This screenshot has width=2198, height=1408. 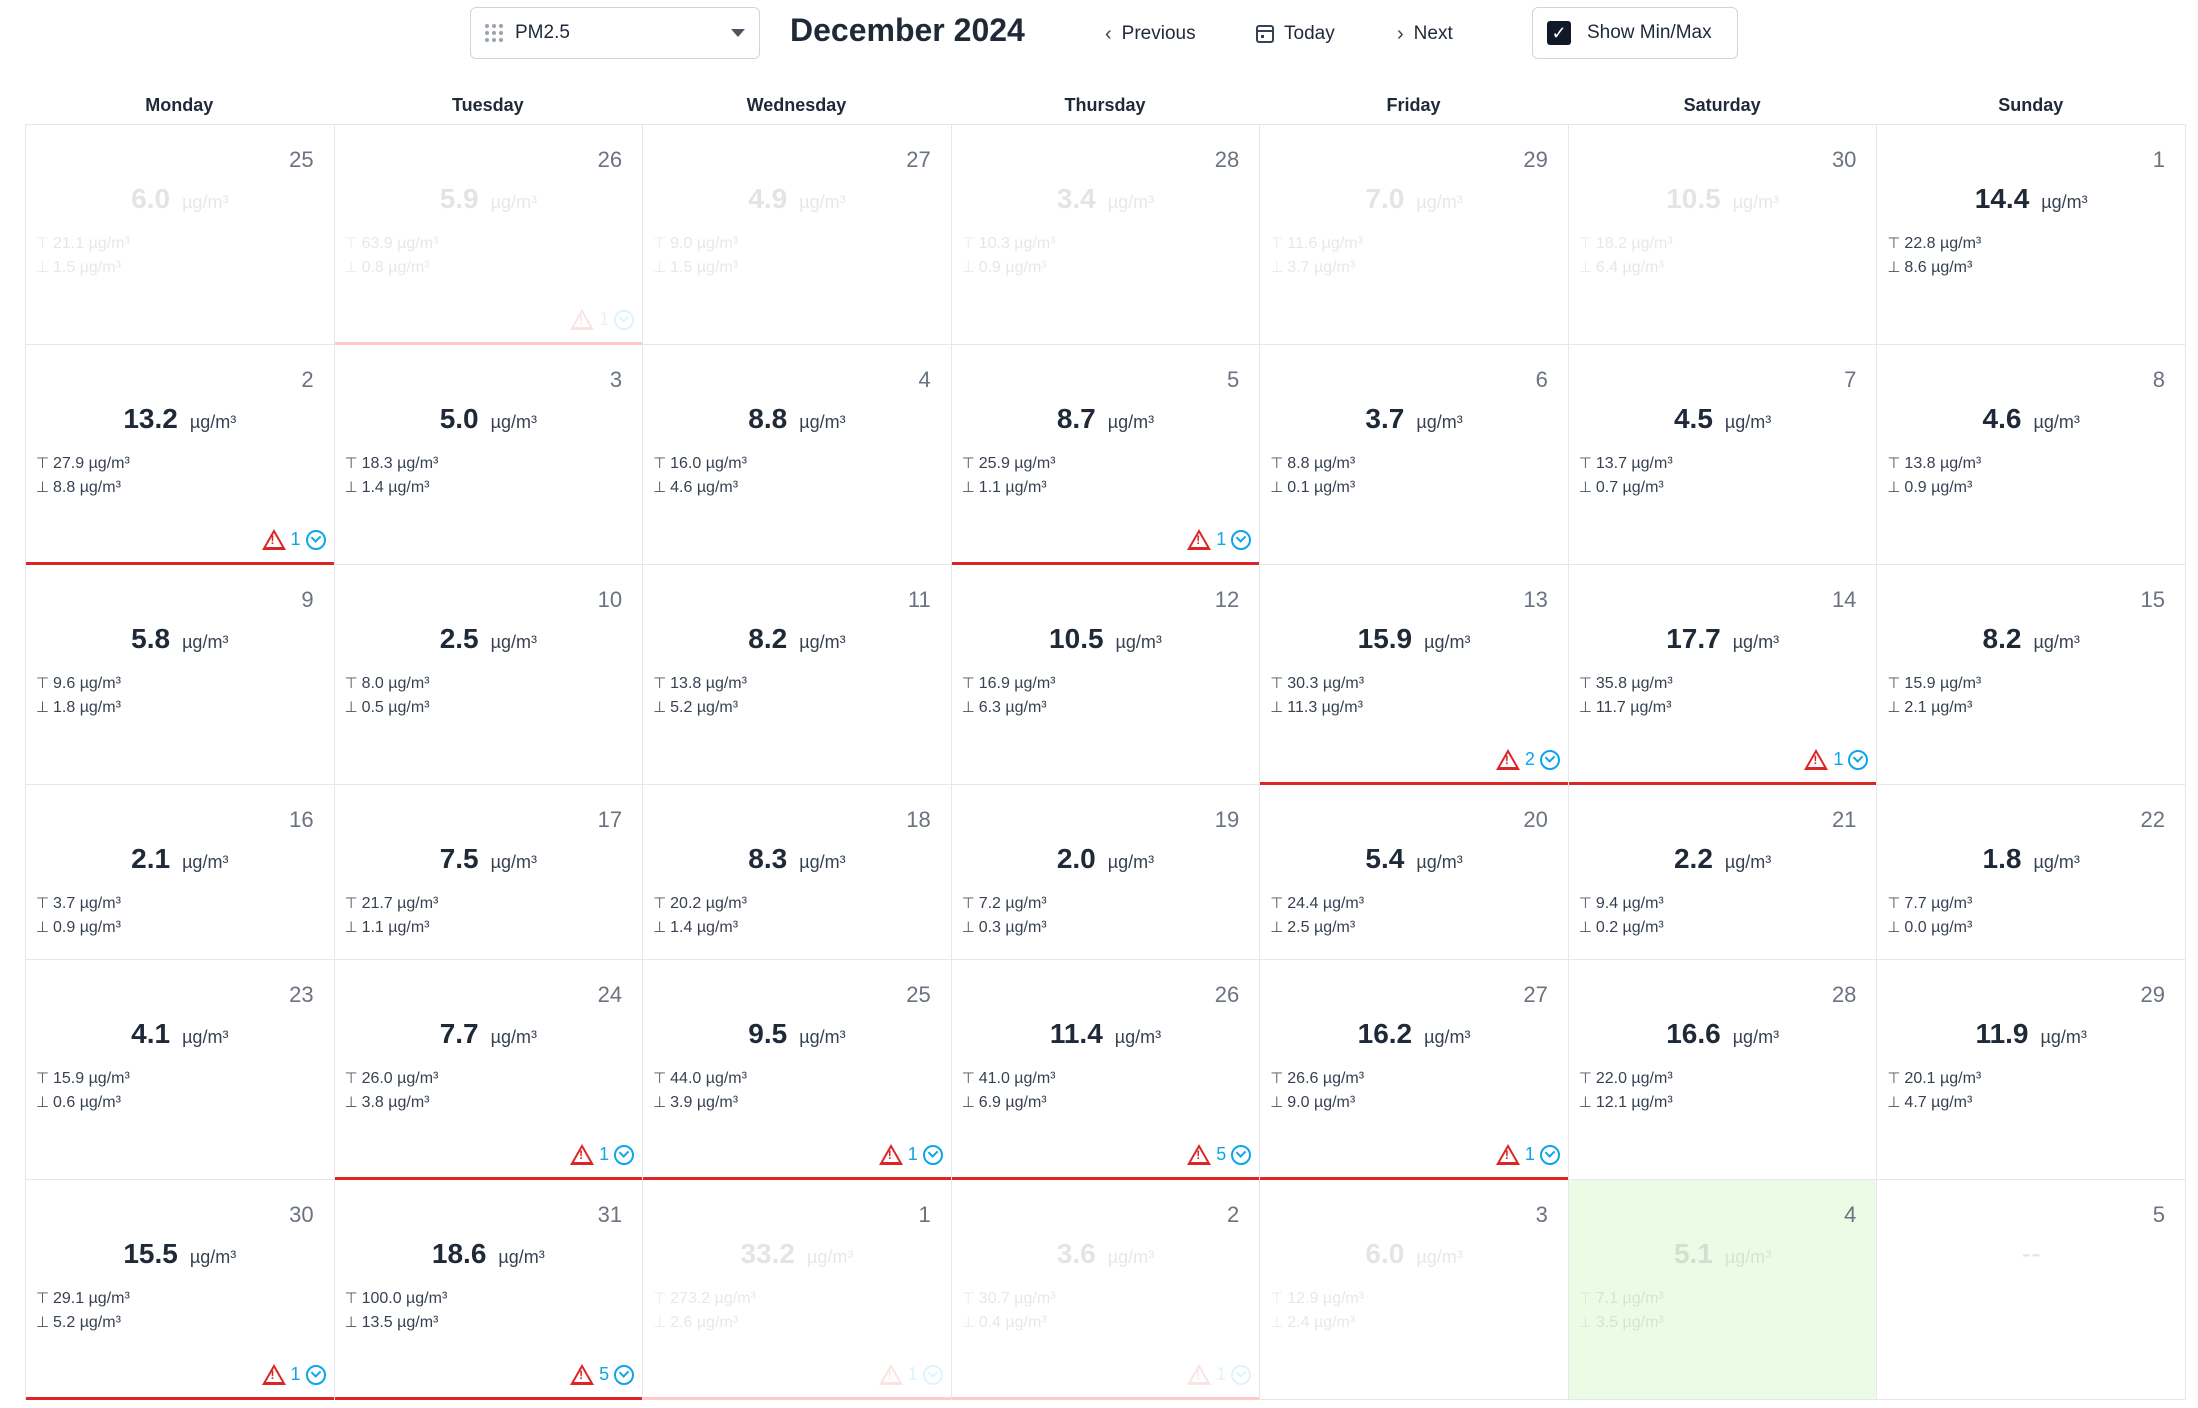 I want to click on min-value: 3.8 µg/m³, so click(x=395, y=1102).